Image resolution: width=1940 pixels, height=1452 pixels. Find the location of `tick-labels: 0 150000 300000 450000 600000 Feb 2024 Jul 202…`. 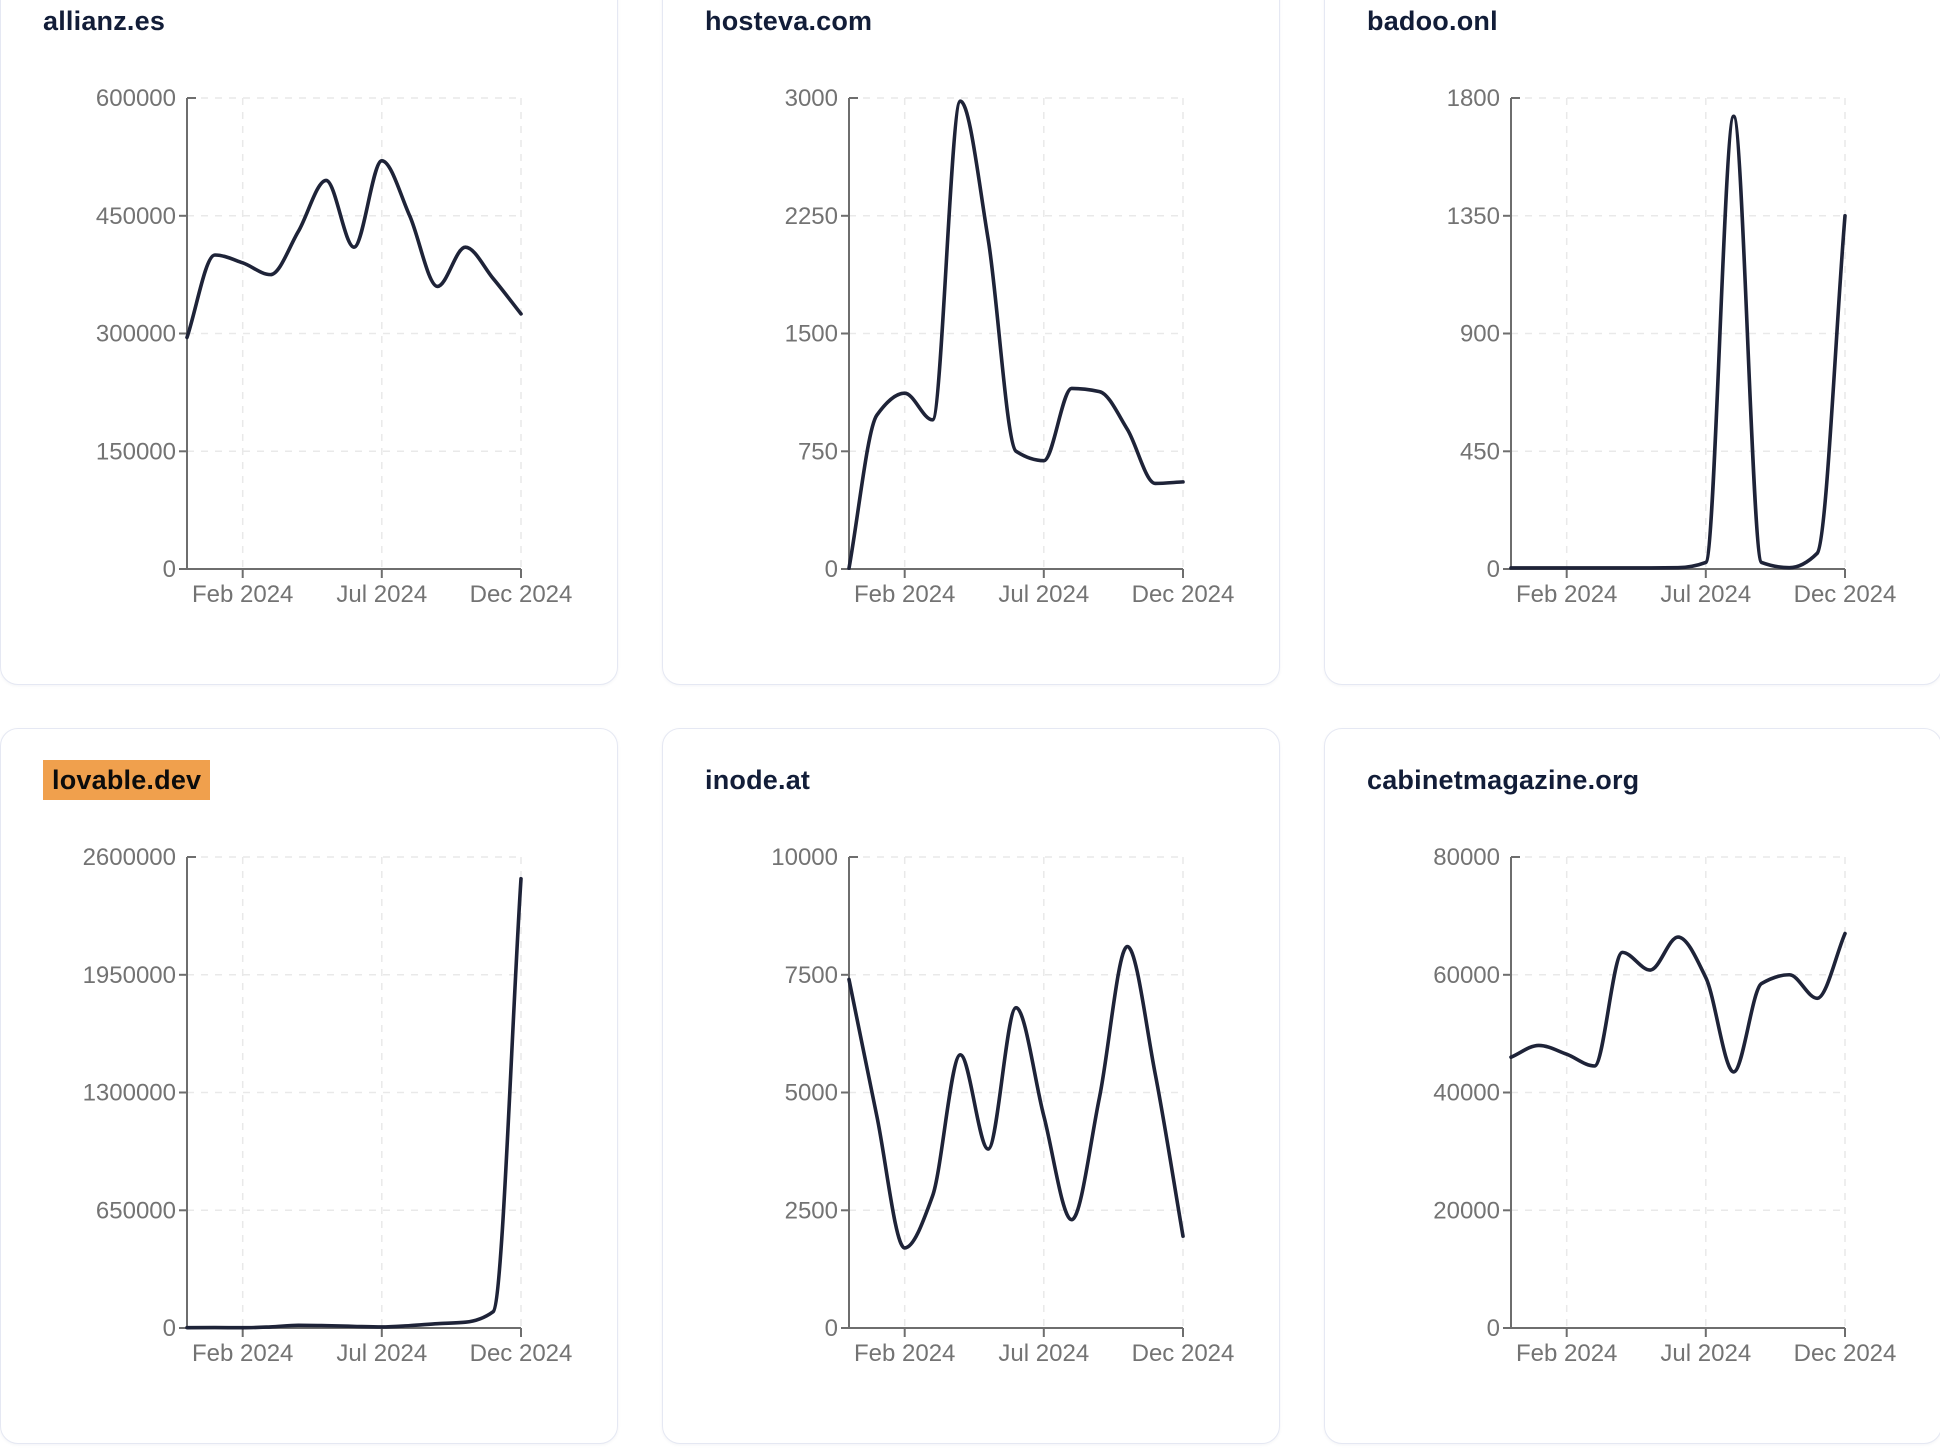

tick-labels: 0 150000 300000 450000 600000 Feb 2024 Jul 202… is located at coordinates (334, 346).